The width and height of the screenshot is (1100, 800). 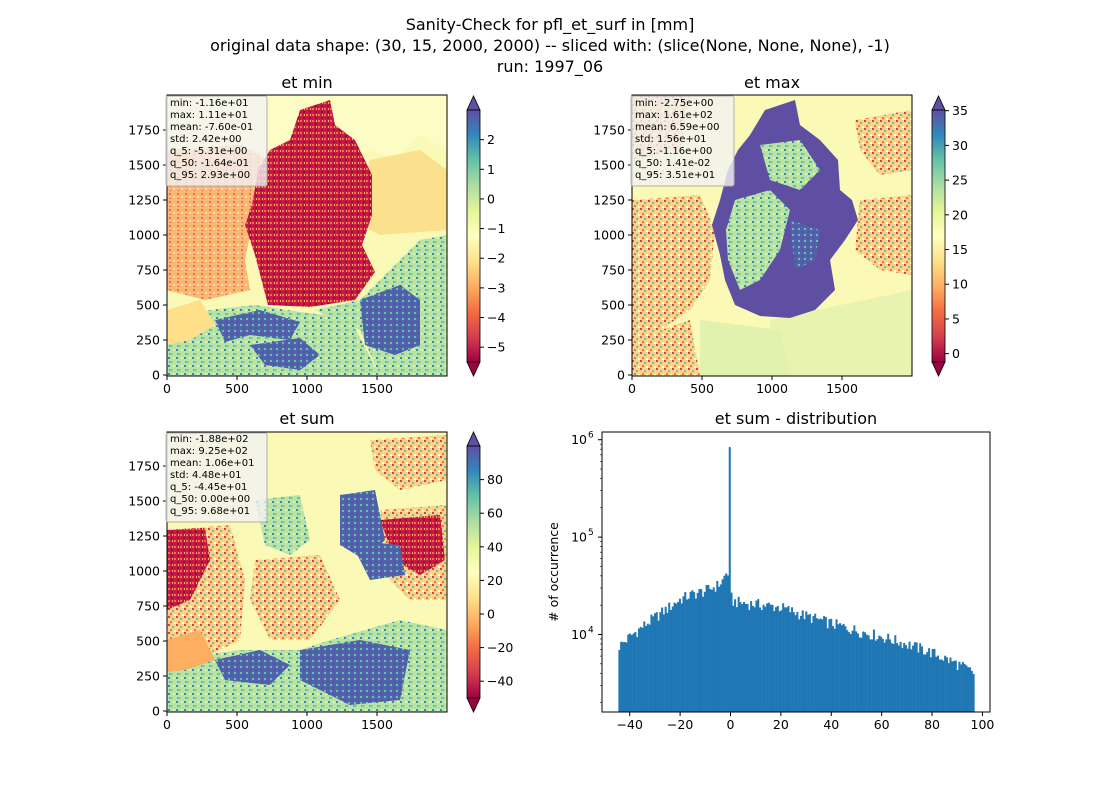 I want to click on x-tick: 1000, so click(x=307, y=722).